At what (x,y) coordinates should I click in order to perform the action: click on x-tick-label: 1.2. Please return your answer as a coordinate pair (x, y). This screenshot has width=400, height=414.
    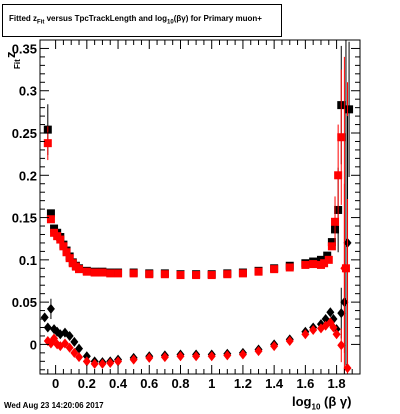
    Looking at the image, I should click on (243, 383).